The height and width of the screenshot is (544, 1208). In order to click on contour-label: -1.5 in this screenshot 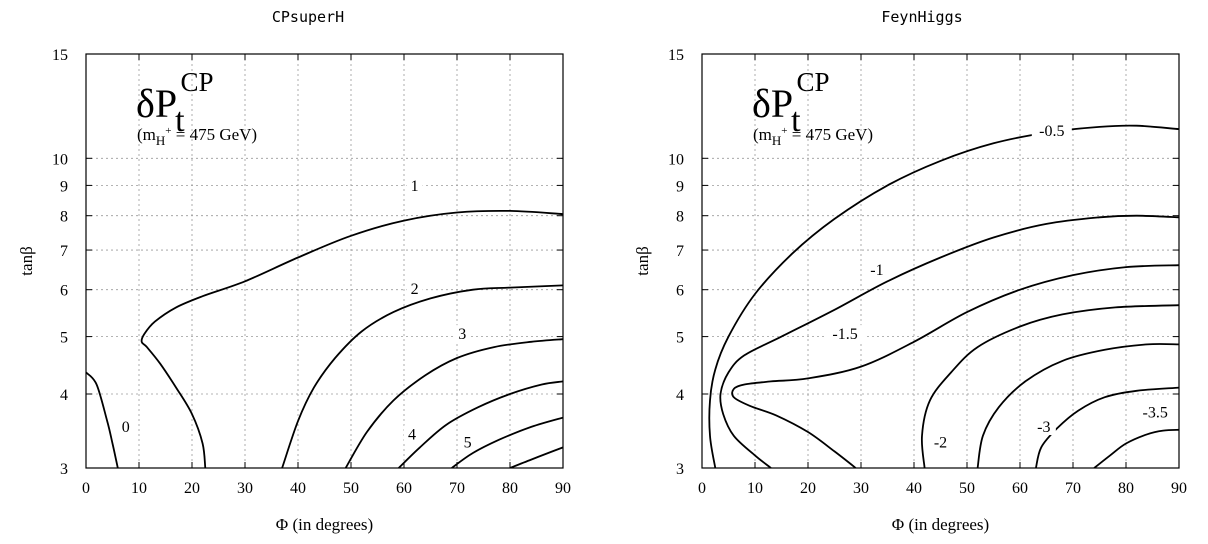, I will do `click(844, 334)`.